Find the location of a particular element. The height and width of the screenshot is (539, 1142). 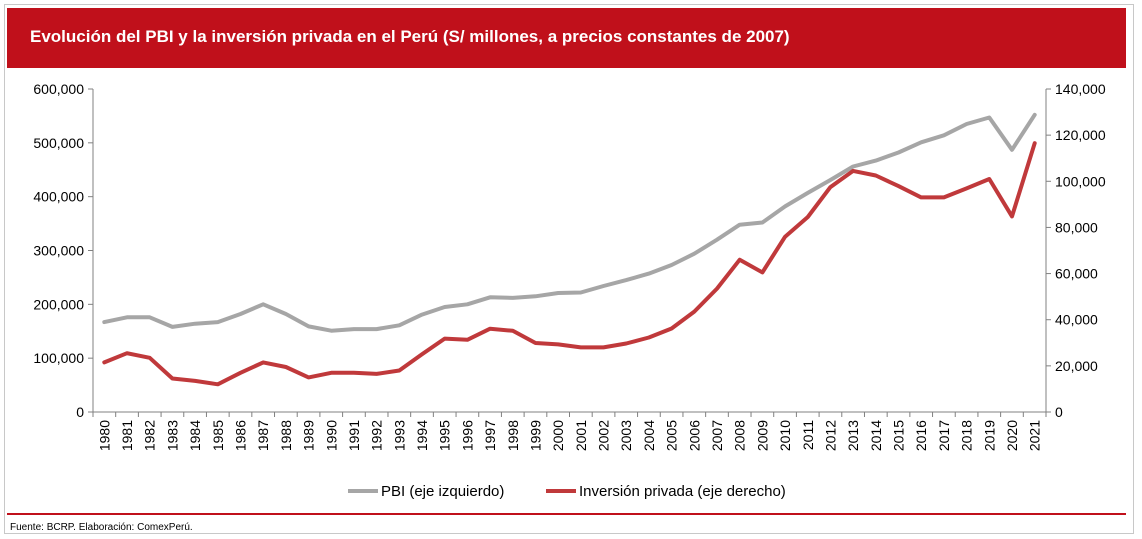

x-tick-label: 1983 is located at coordinates (172, 435).